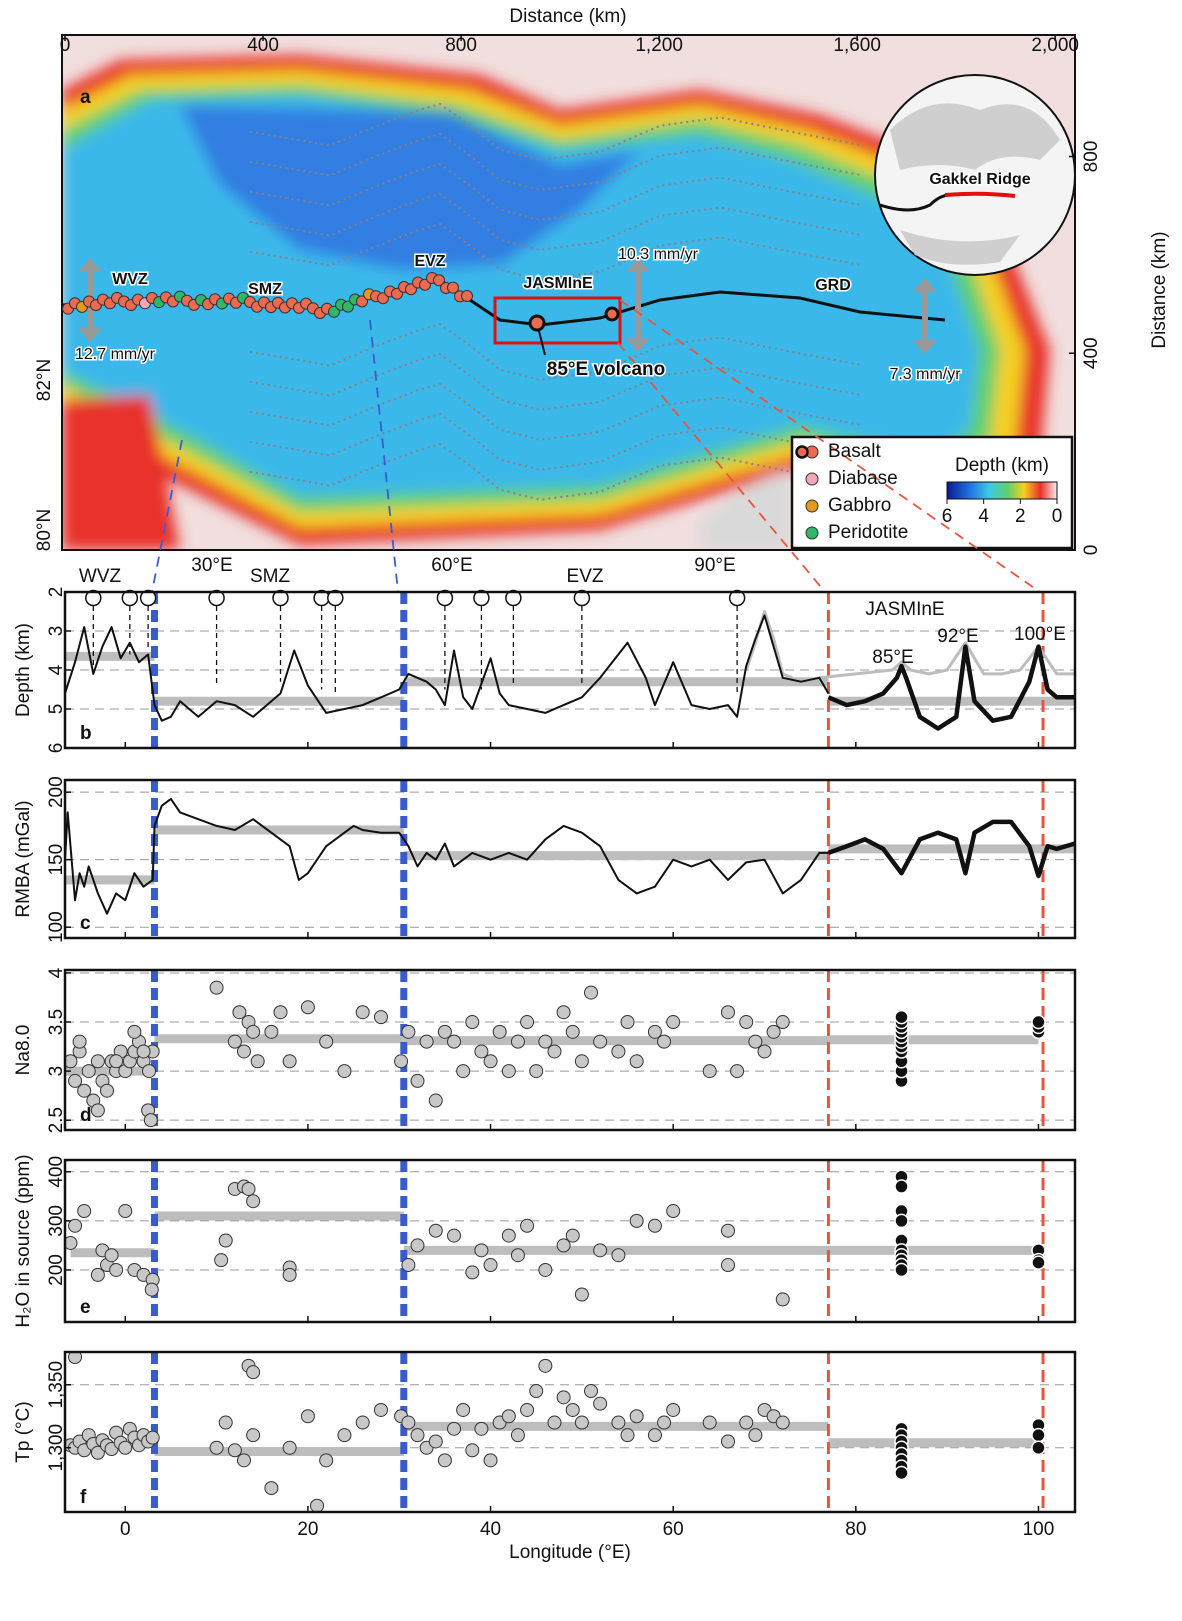 The height and width of the screenshot is (1621, 1182). I want to click on panel-label: d, so click(86, 1115).